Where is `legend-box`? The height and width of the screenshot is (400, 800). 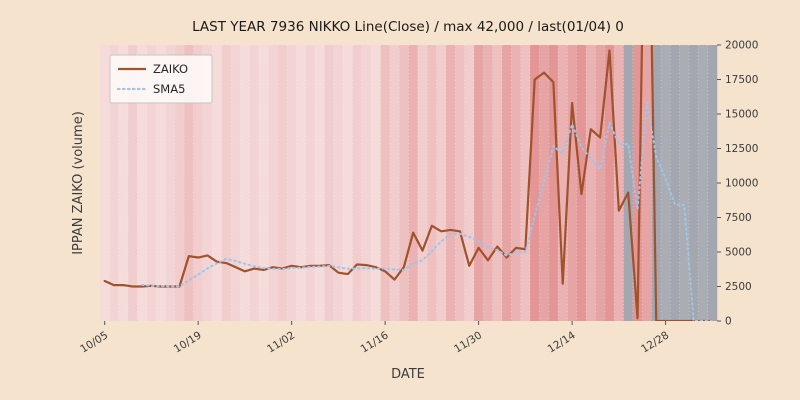
legend-box is located at coordinates (161, 79).